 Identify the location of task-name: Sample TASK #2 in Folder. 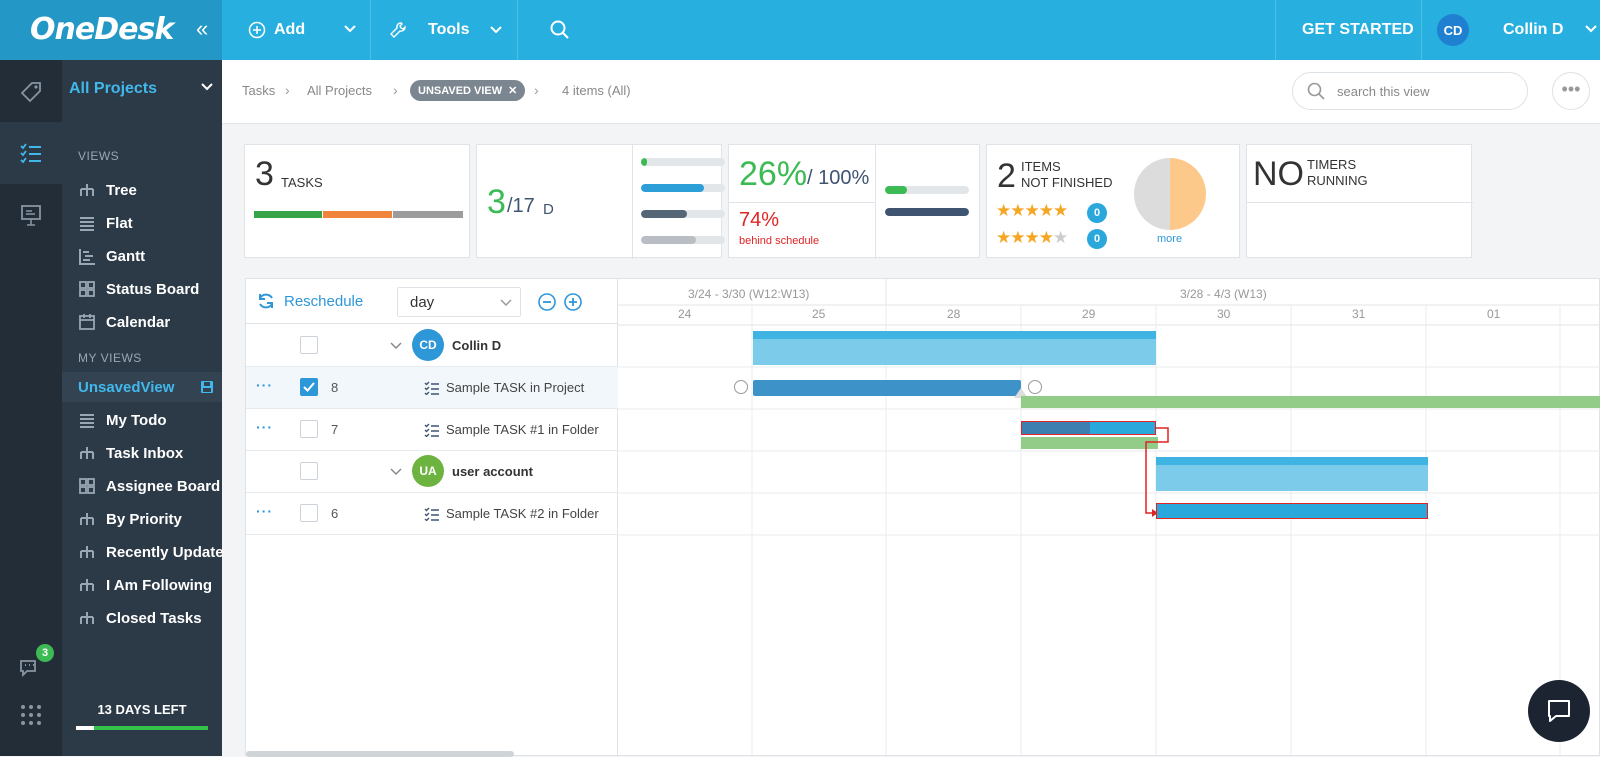
(511, 513).